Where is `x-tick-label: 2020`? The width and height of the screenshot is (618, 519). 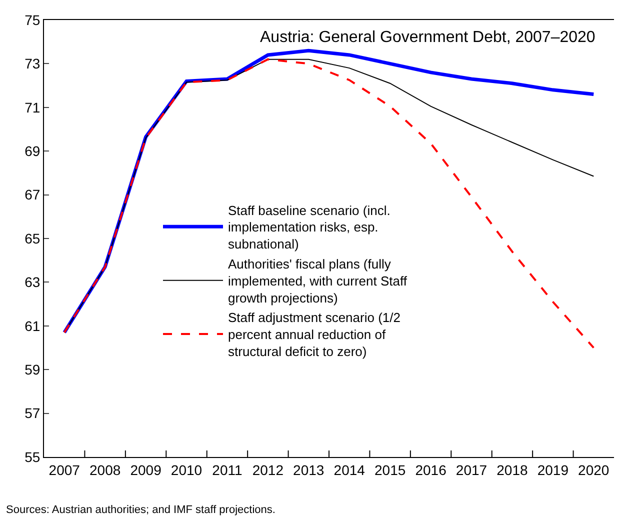
x-tick-label: 2020 is located at coordinates (594, 470).